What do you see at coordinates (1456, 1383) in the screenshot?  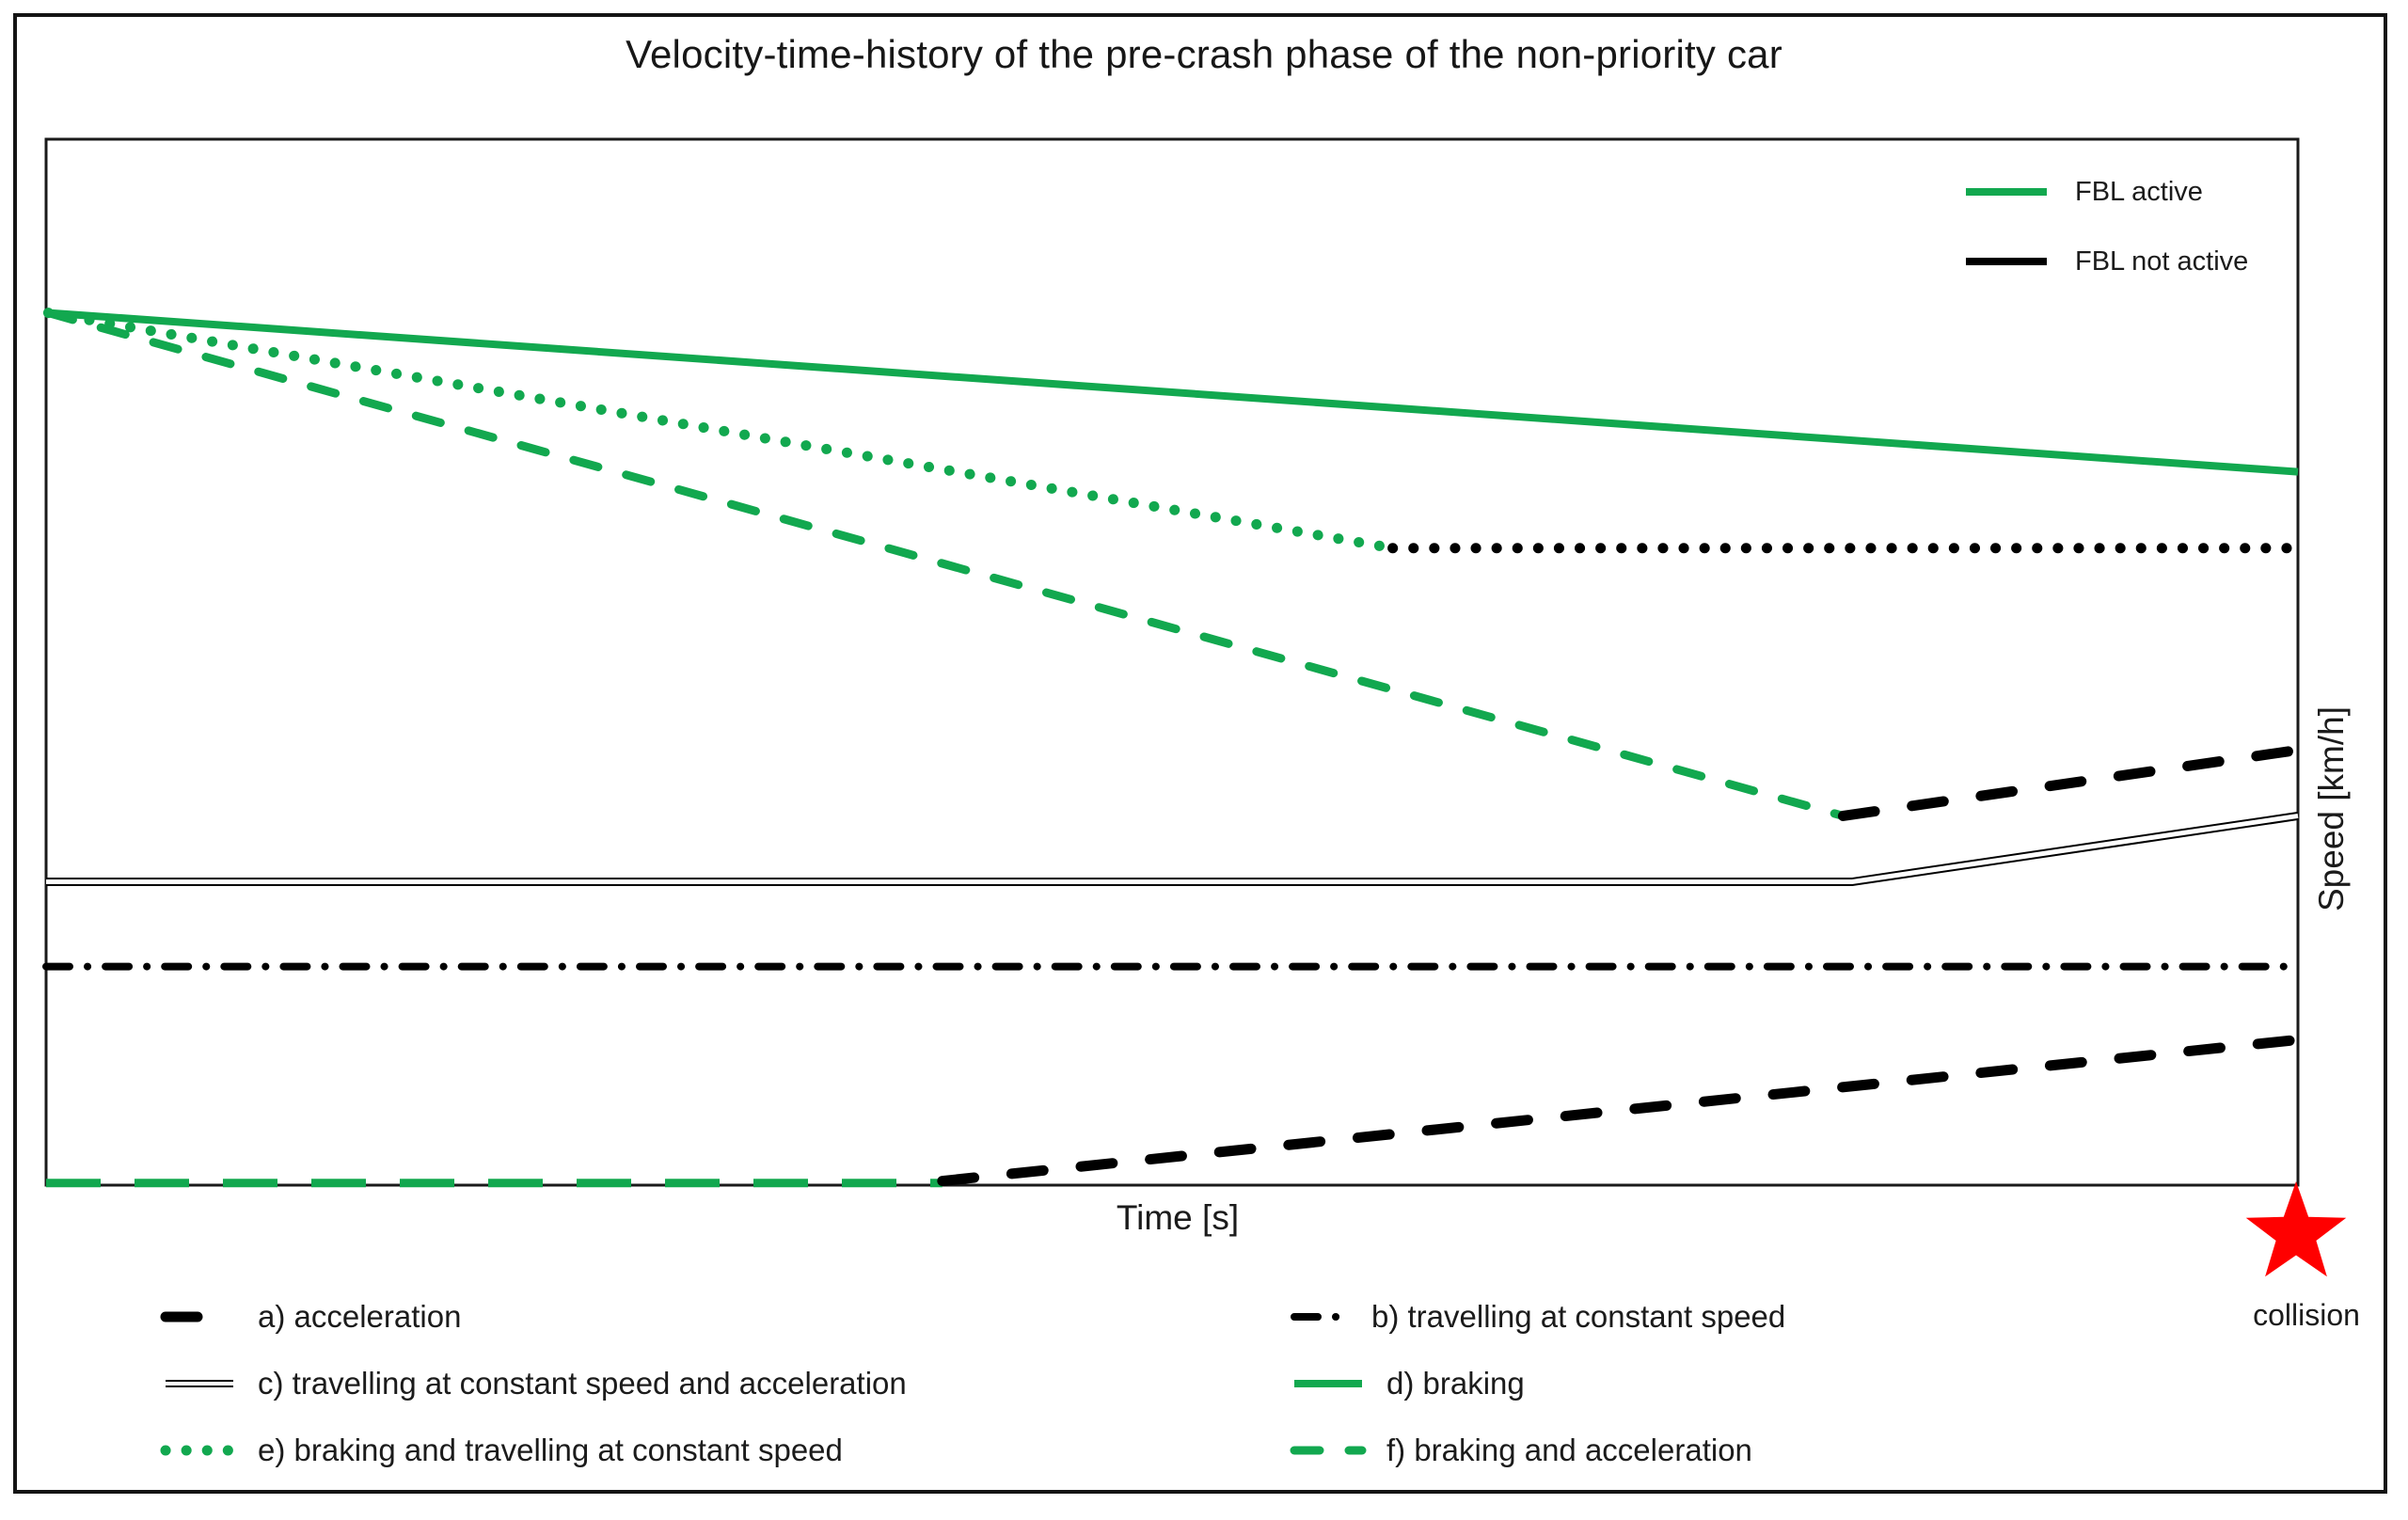 I see `legend-label-d: d) braking` at bounding box center [1456, 1383].